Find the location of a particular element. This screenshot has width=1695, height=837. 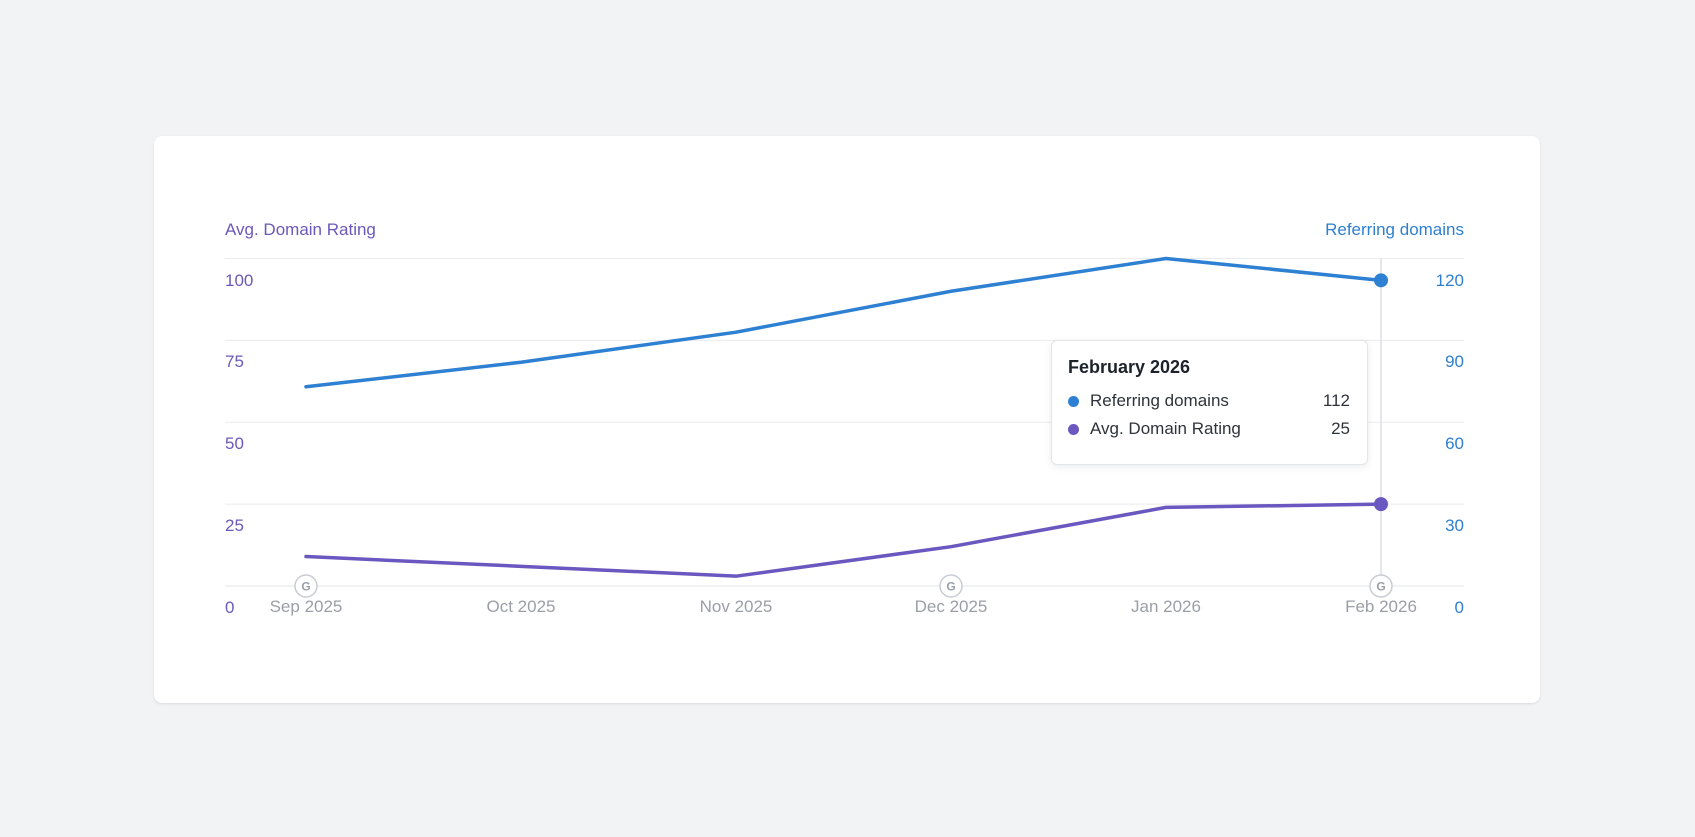

x-axis-month-label: Dec 2025 is located at coordinates (951, 606).